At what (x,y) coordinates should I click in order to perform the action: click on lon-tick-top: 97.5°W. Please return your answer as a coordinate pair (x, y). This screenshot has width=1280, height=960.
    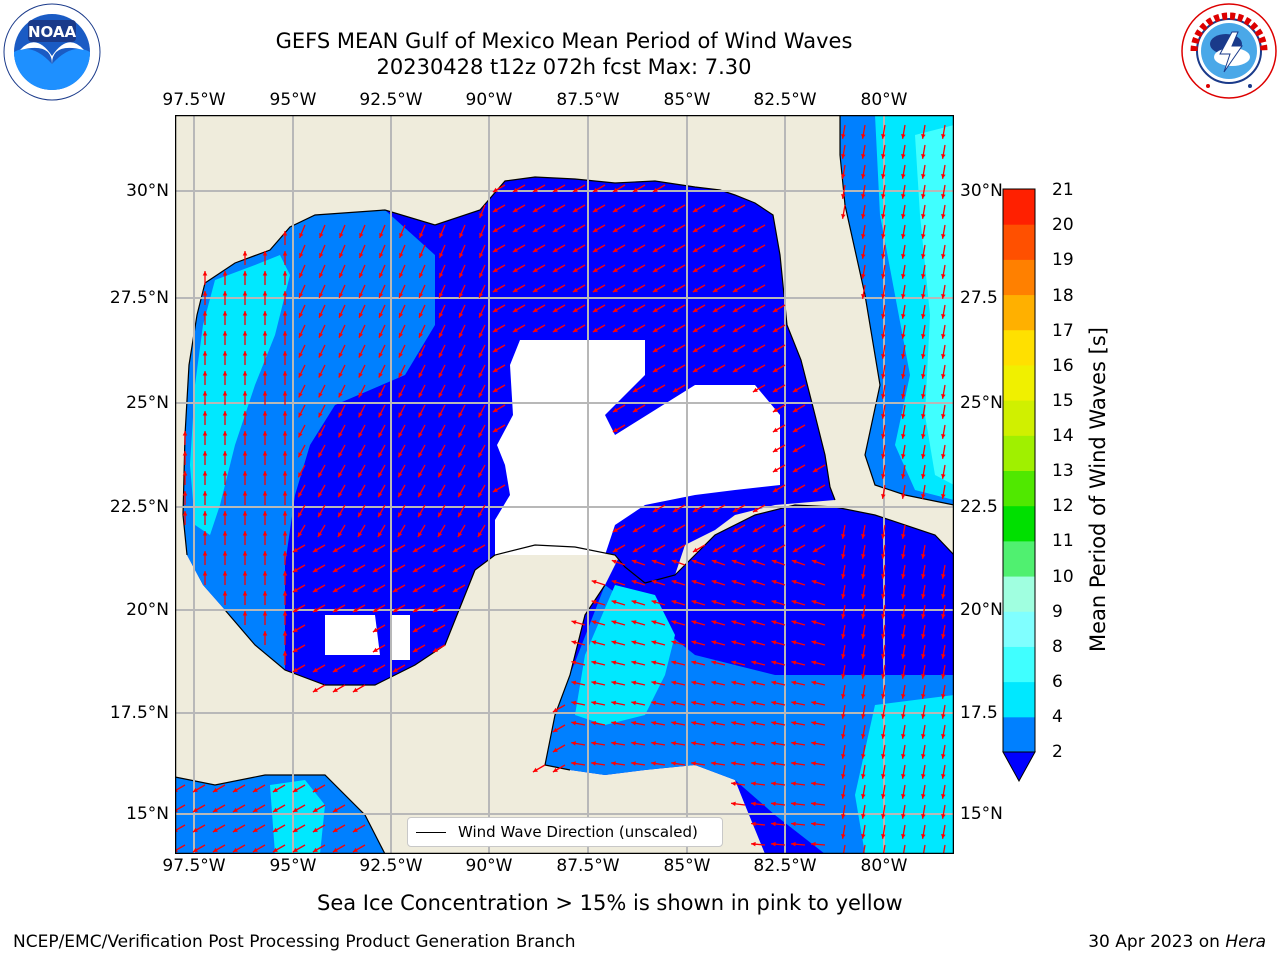
    Looking at the image, I should click on (194, 100).